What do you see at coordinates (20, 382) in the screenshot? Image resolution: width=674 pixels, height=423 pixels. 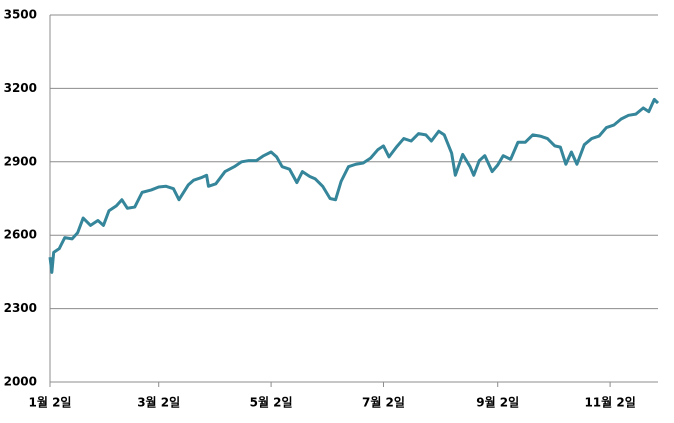 I see `y-tick-label: 2000` at bounding box center [20, 382].